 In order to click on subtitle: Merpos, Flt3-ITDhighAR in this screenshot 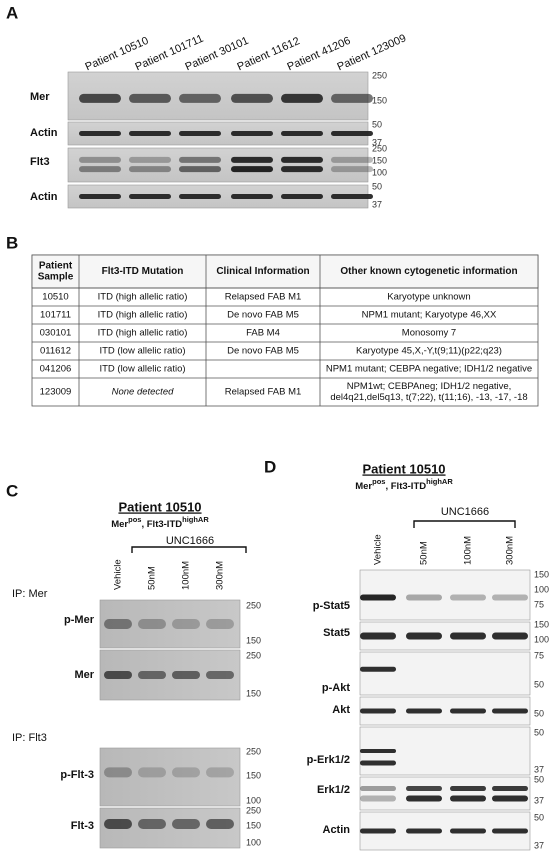, I will do `click(160, 522)`.